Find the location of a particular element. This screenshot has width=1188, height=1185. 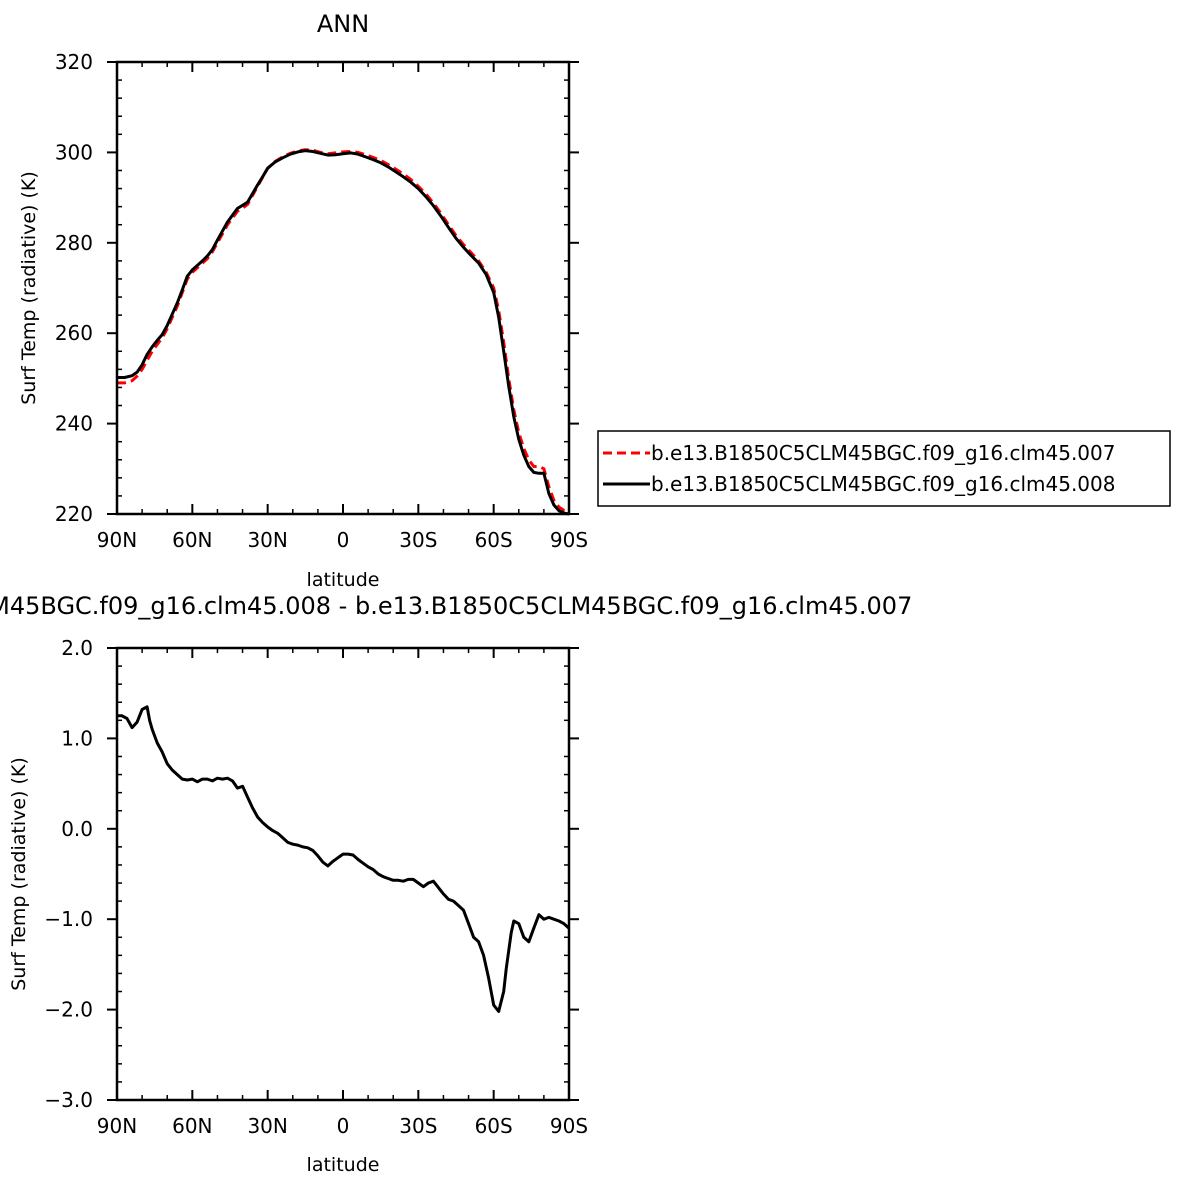

top-x-tick-label: 90S is located at coordinates (569, 540).